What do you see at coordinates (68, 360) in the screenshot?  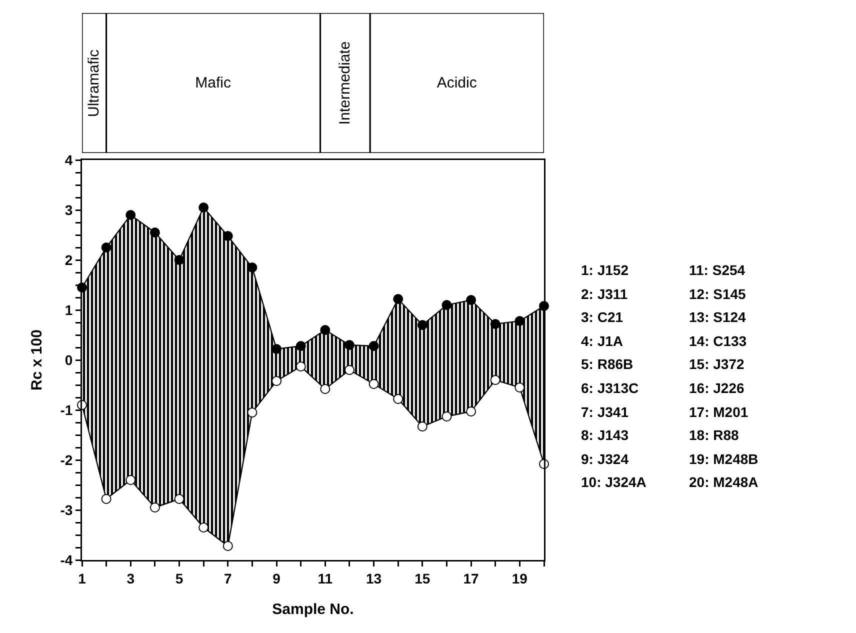 I see `y-tick-label: 0` at bounding box center [68, 360].